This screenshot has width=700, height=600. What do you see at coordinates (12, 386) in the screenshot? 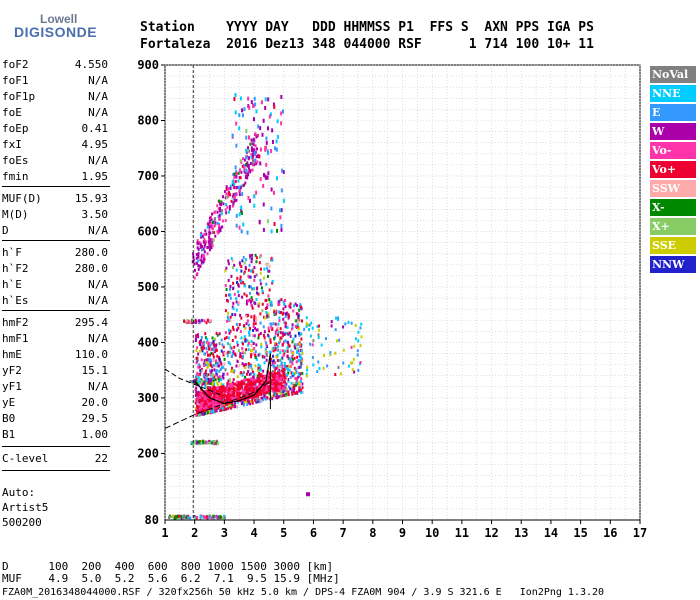
I see `param-name: yF1` at bounding box center [12, 386].